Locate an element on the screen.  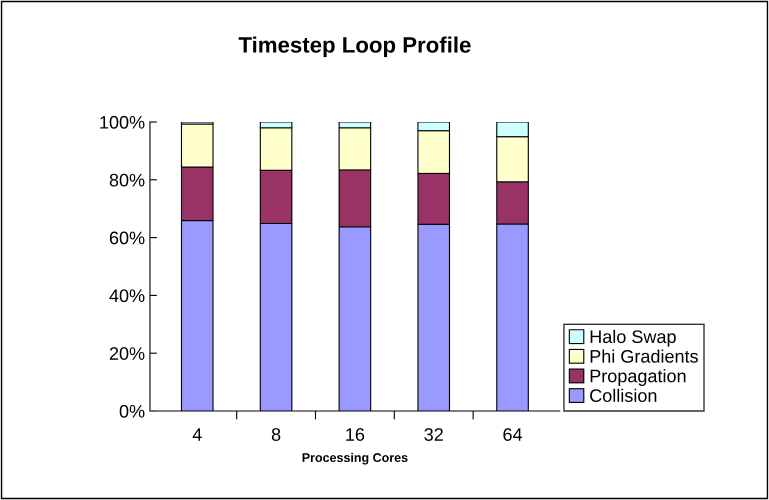
y-tick-label: 80% is located at coordinates (127, 180).